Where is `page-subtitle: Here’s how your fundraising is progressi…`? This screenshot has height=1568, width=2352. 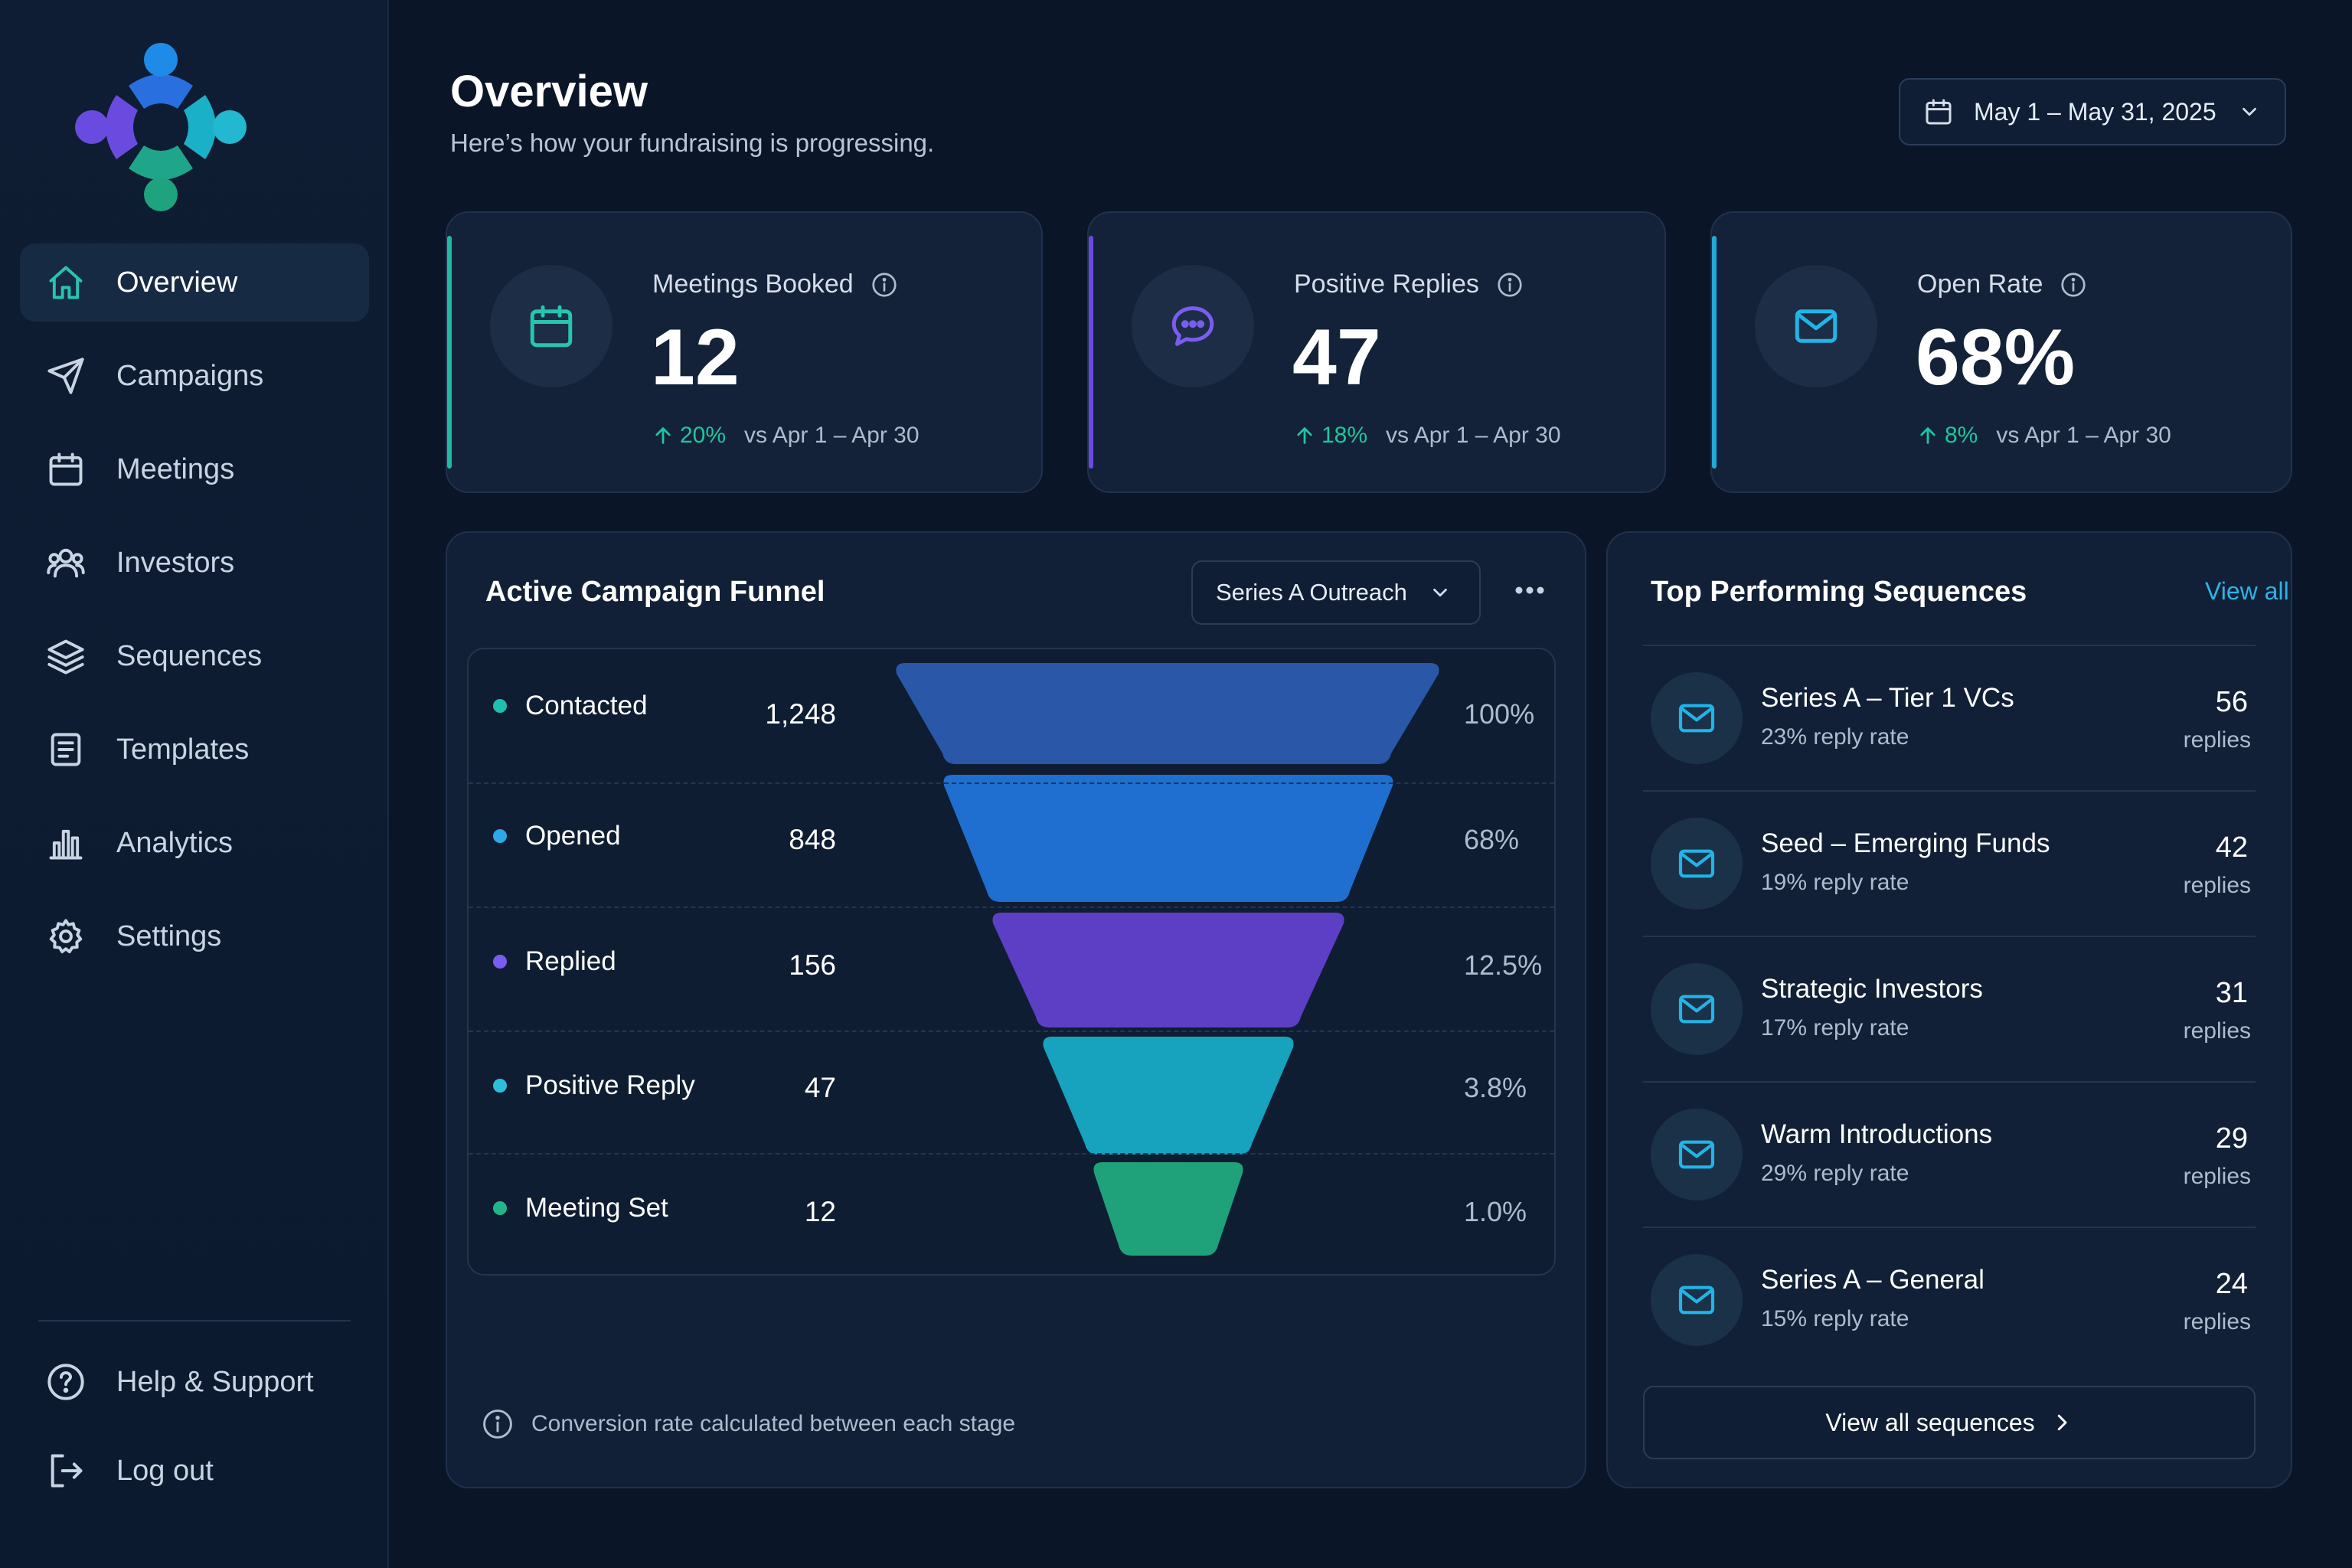
page-subtitle: Here’s how your fundraising is progressi… is located at coordinates (692, 143).